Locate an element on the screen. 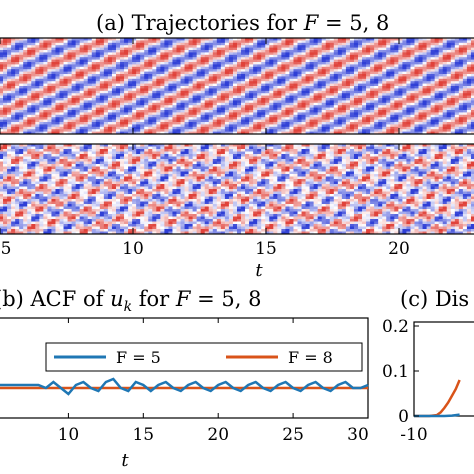  panel-a-title: (a) Trajectories for F = 5, 8 is located at coordinates (242, 23).